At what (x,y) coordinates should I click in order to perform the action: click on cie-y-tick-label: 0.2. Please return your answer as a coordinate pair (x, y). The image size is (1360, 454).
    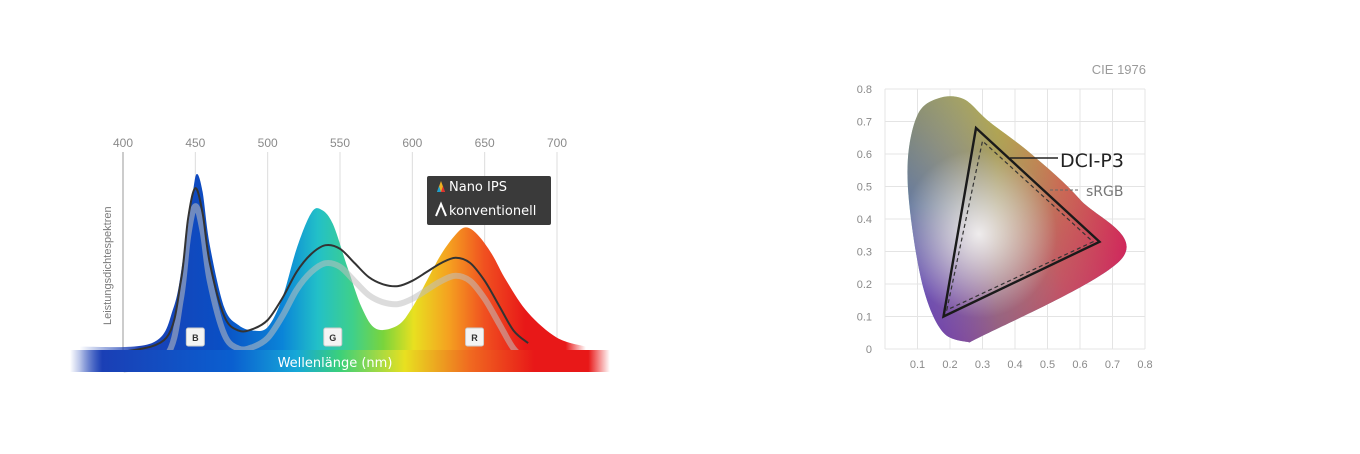
    Looking at the image, I should click on (864, 285).